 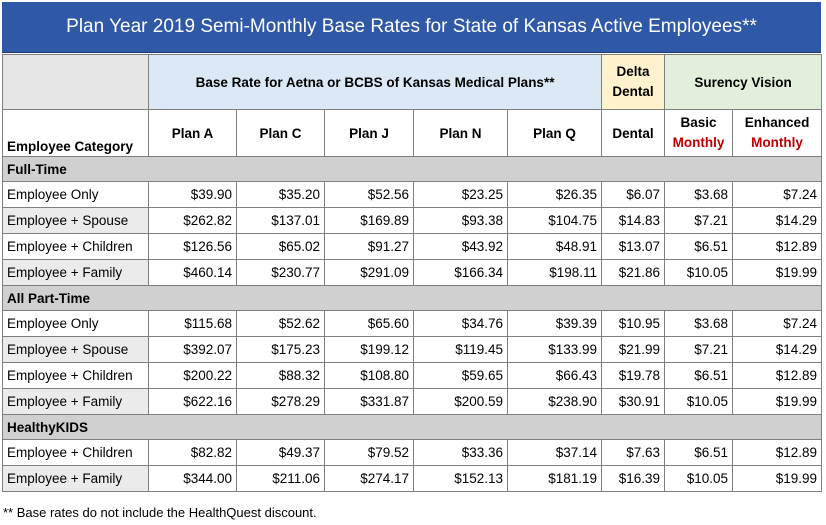 What do you see at coordinates (633, 82) in the screenshot?
I see `delta-dental-group-header: Delta Dental` at bounding box center [633, 82].